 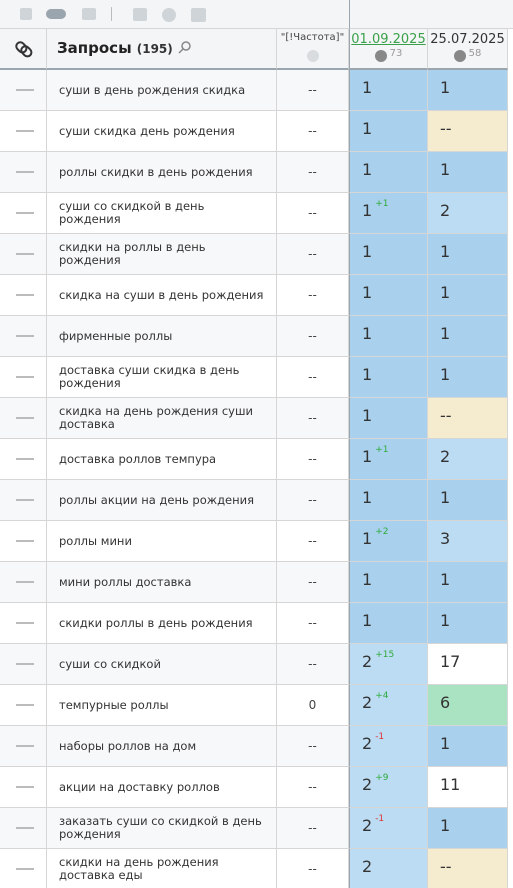 I want to click on frequency-header: "[!Частота]", so click(x=313, y=49).